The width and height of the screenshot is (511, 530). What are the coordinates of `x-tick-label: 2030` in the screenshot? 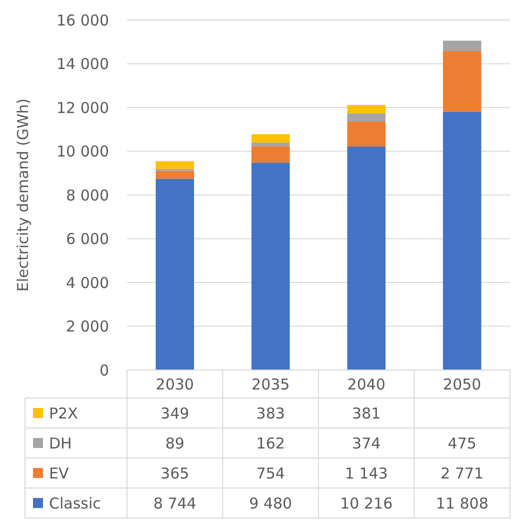 It's located at (175, 384).